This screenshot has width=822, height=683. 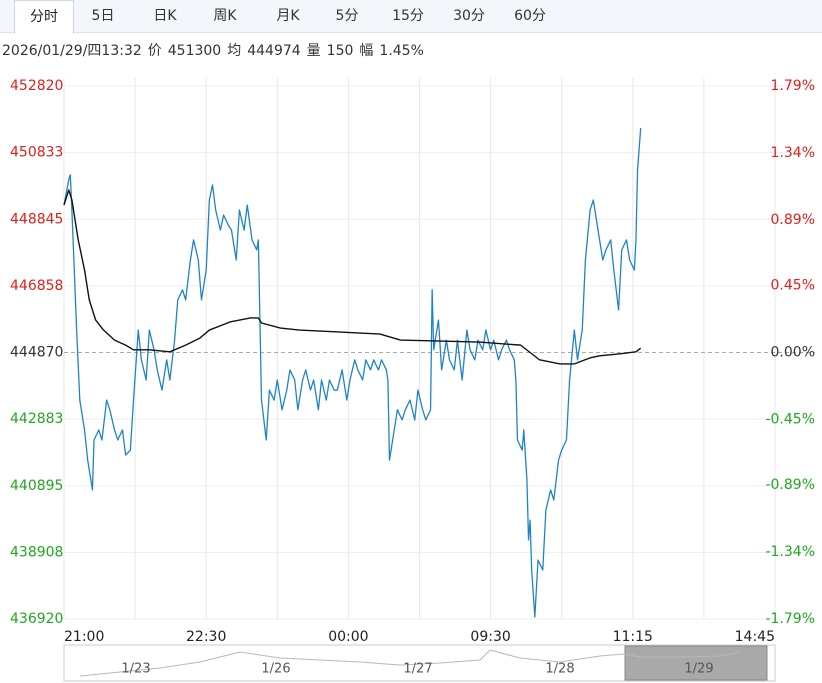 What do you see at coordinates (103, 16) in the screenshot?
I see `tab: 5日` at bounding box center [103, 16].